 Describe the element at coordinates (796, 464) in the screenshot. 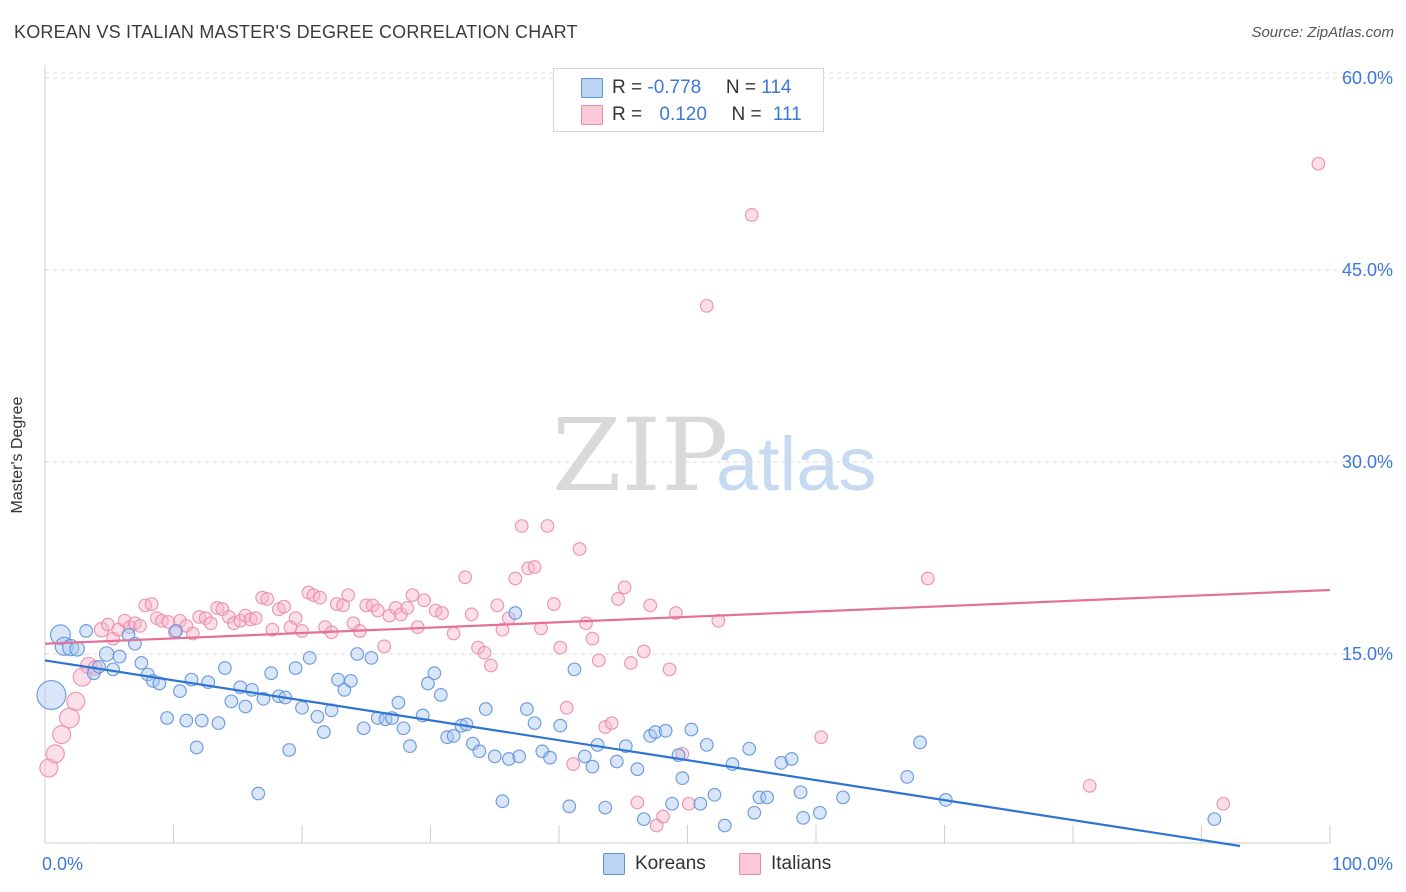

I see `watermark-atlas: atlas` at that location.